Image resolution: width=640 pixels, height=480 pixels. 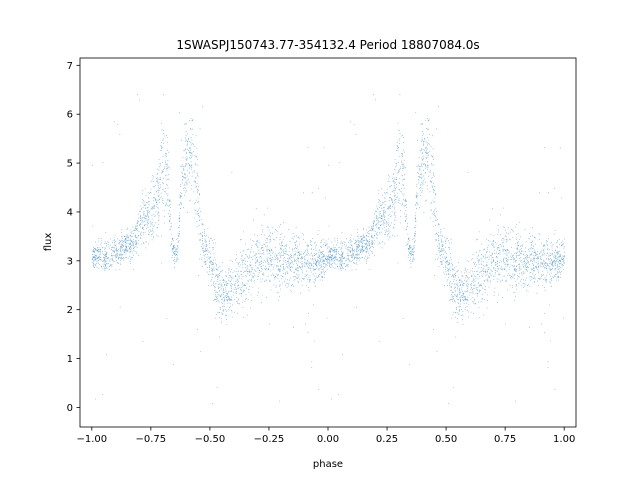 What do you see at coordinates (210, 439) in the screenshot?
I see `x-tick-label: −0.50` at bounding box center [210, 439].